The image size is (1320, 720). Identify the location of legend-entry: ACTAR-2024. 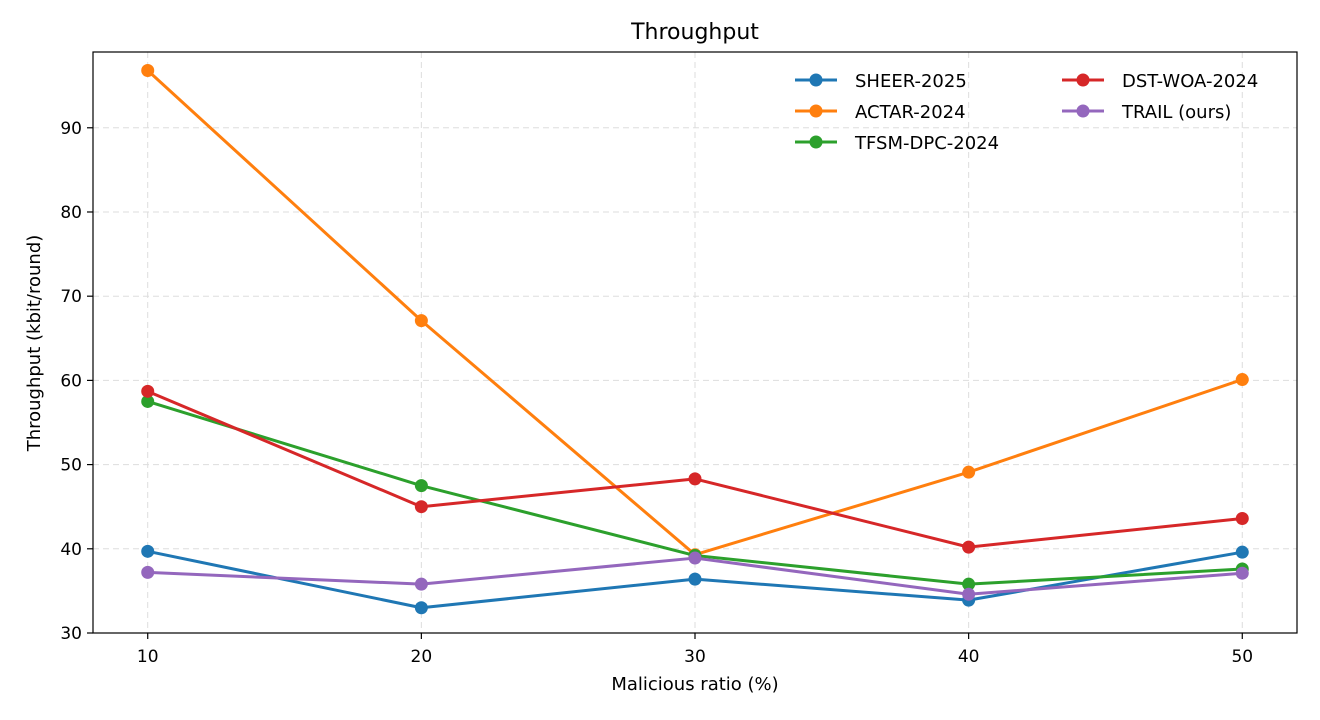
(880, 112).